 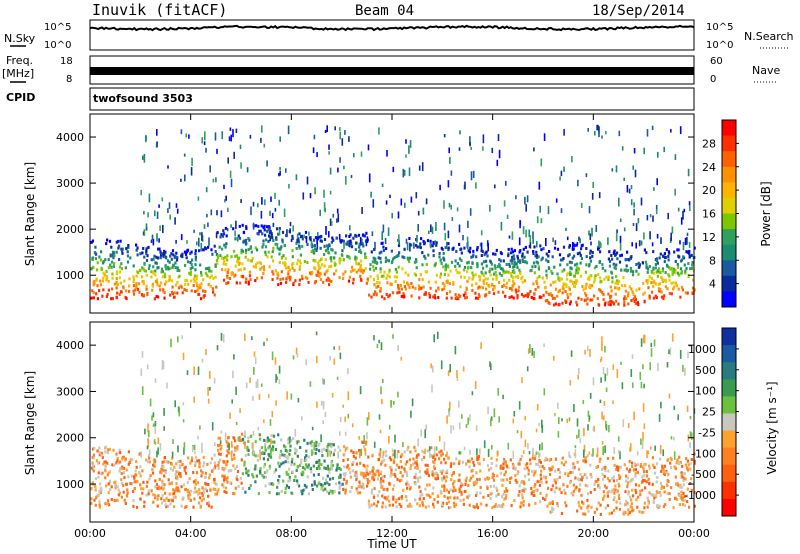 What do you see at coordinates (766, 213) in the screenshot?
I see `power-cbar-label: Power [dB]` at bounding box center [766, 213].